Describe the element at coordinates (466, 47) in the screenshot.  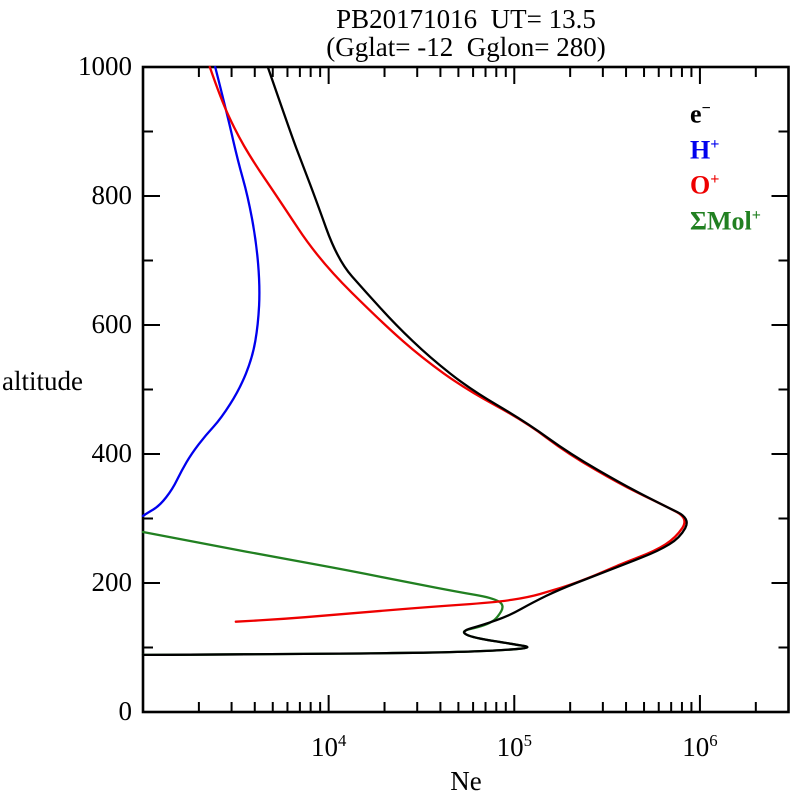
I see `chart-subtitle: (Gglat= -12 Gglon= 280)` at that location.